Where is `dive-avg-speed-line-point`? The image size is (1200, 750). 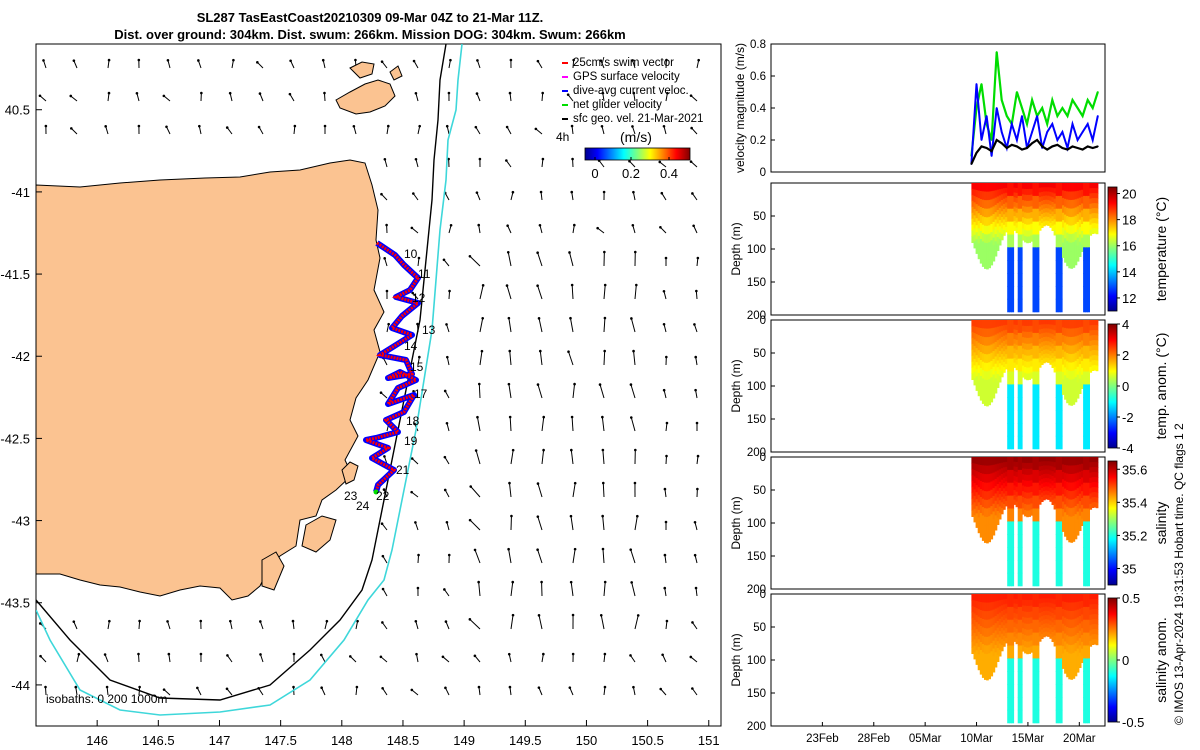 dive-avg-speed-line-point is located at coordinates (1092, 140).